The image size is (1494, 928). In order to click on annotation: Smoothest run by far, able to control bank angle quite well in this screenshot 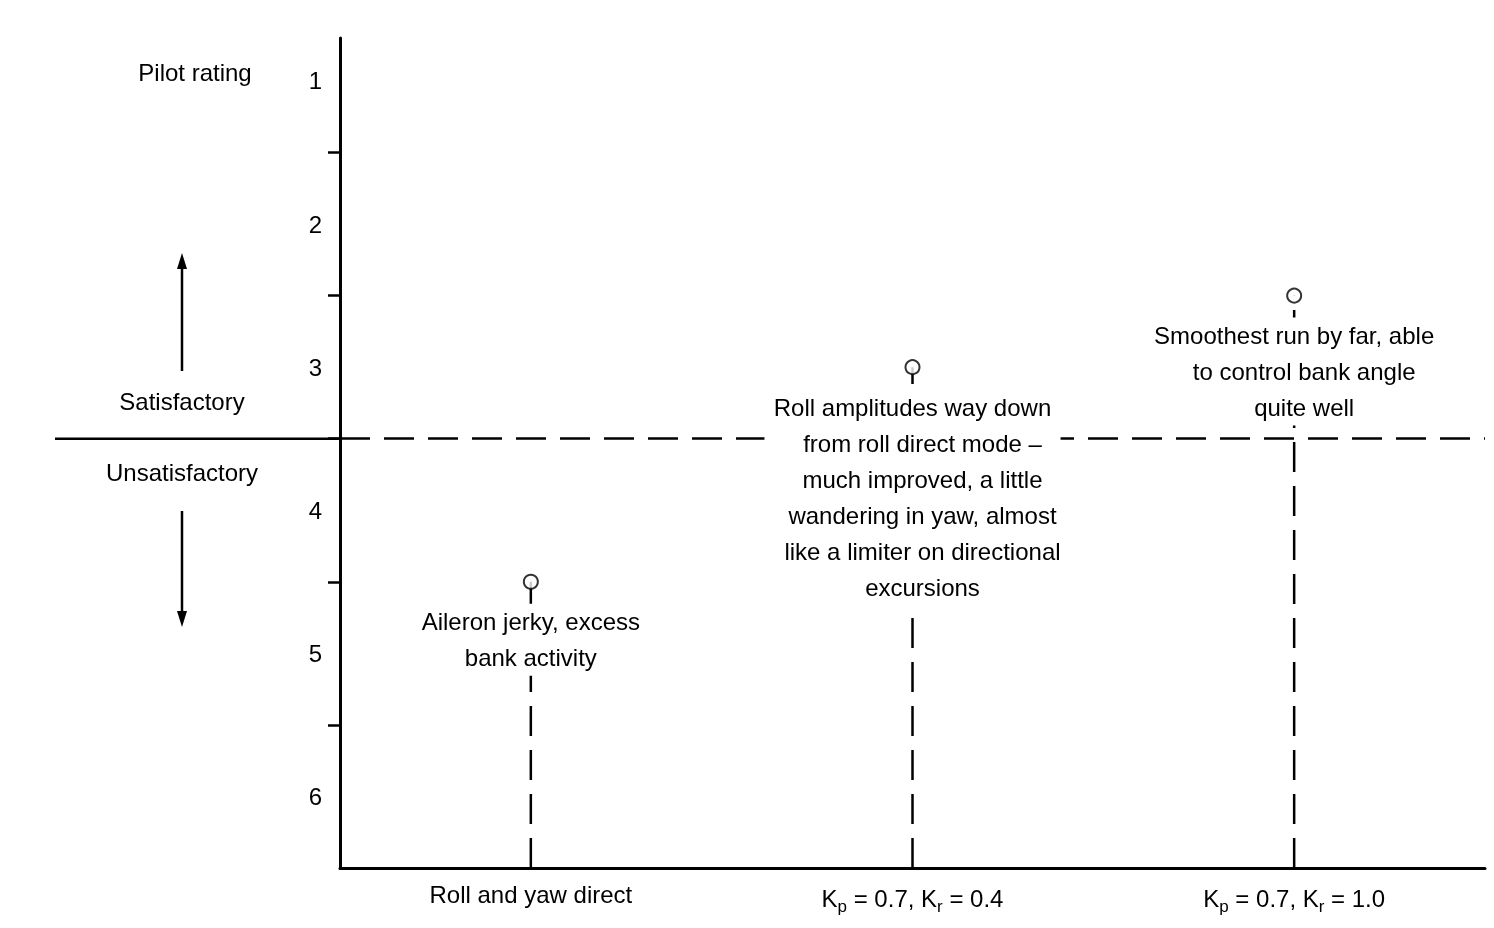, I will do `click(1294, 372)`.